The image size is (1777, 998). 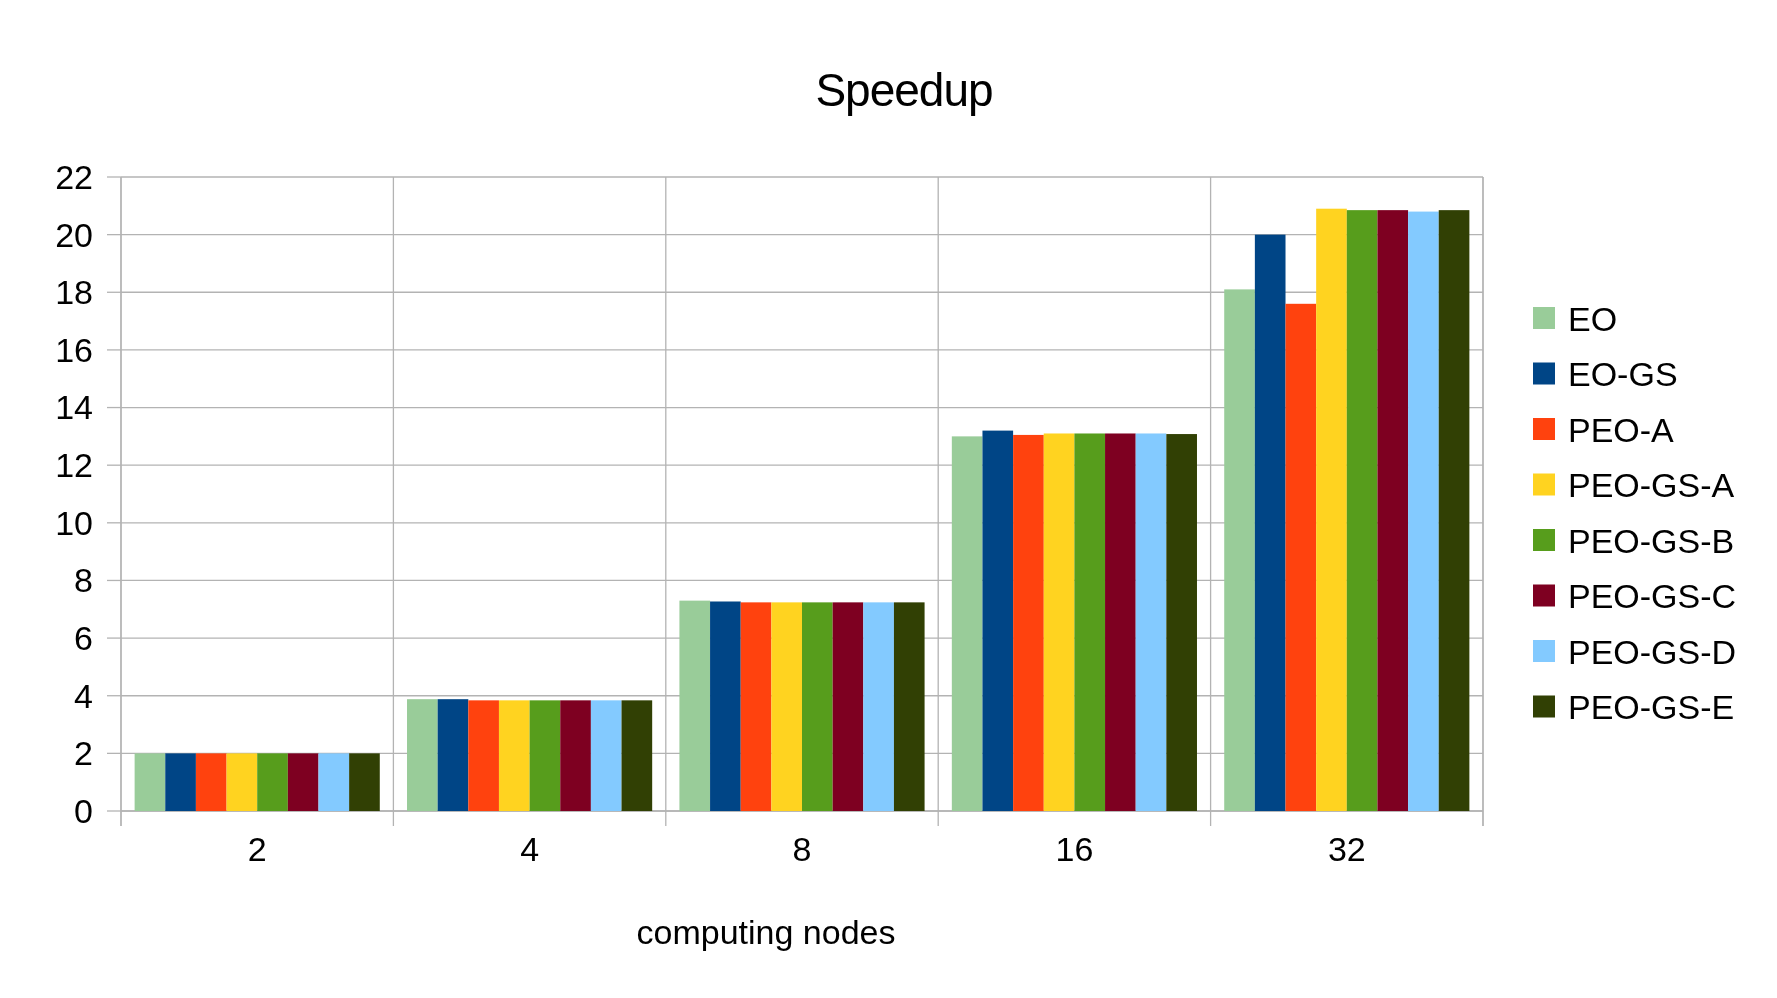 I want to click on x-tick-label: 8, so click(x=802, y=849).